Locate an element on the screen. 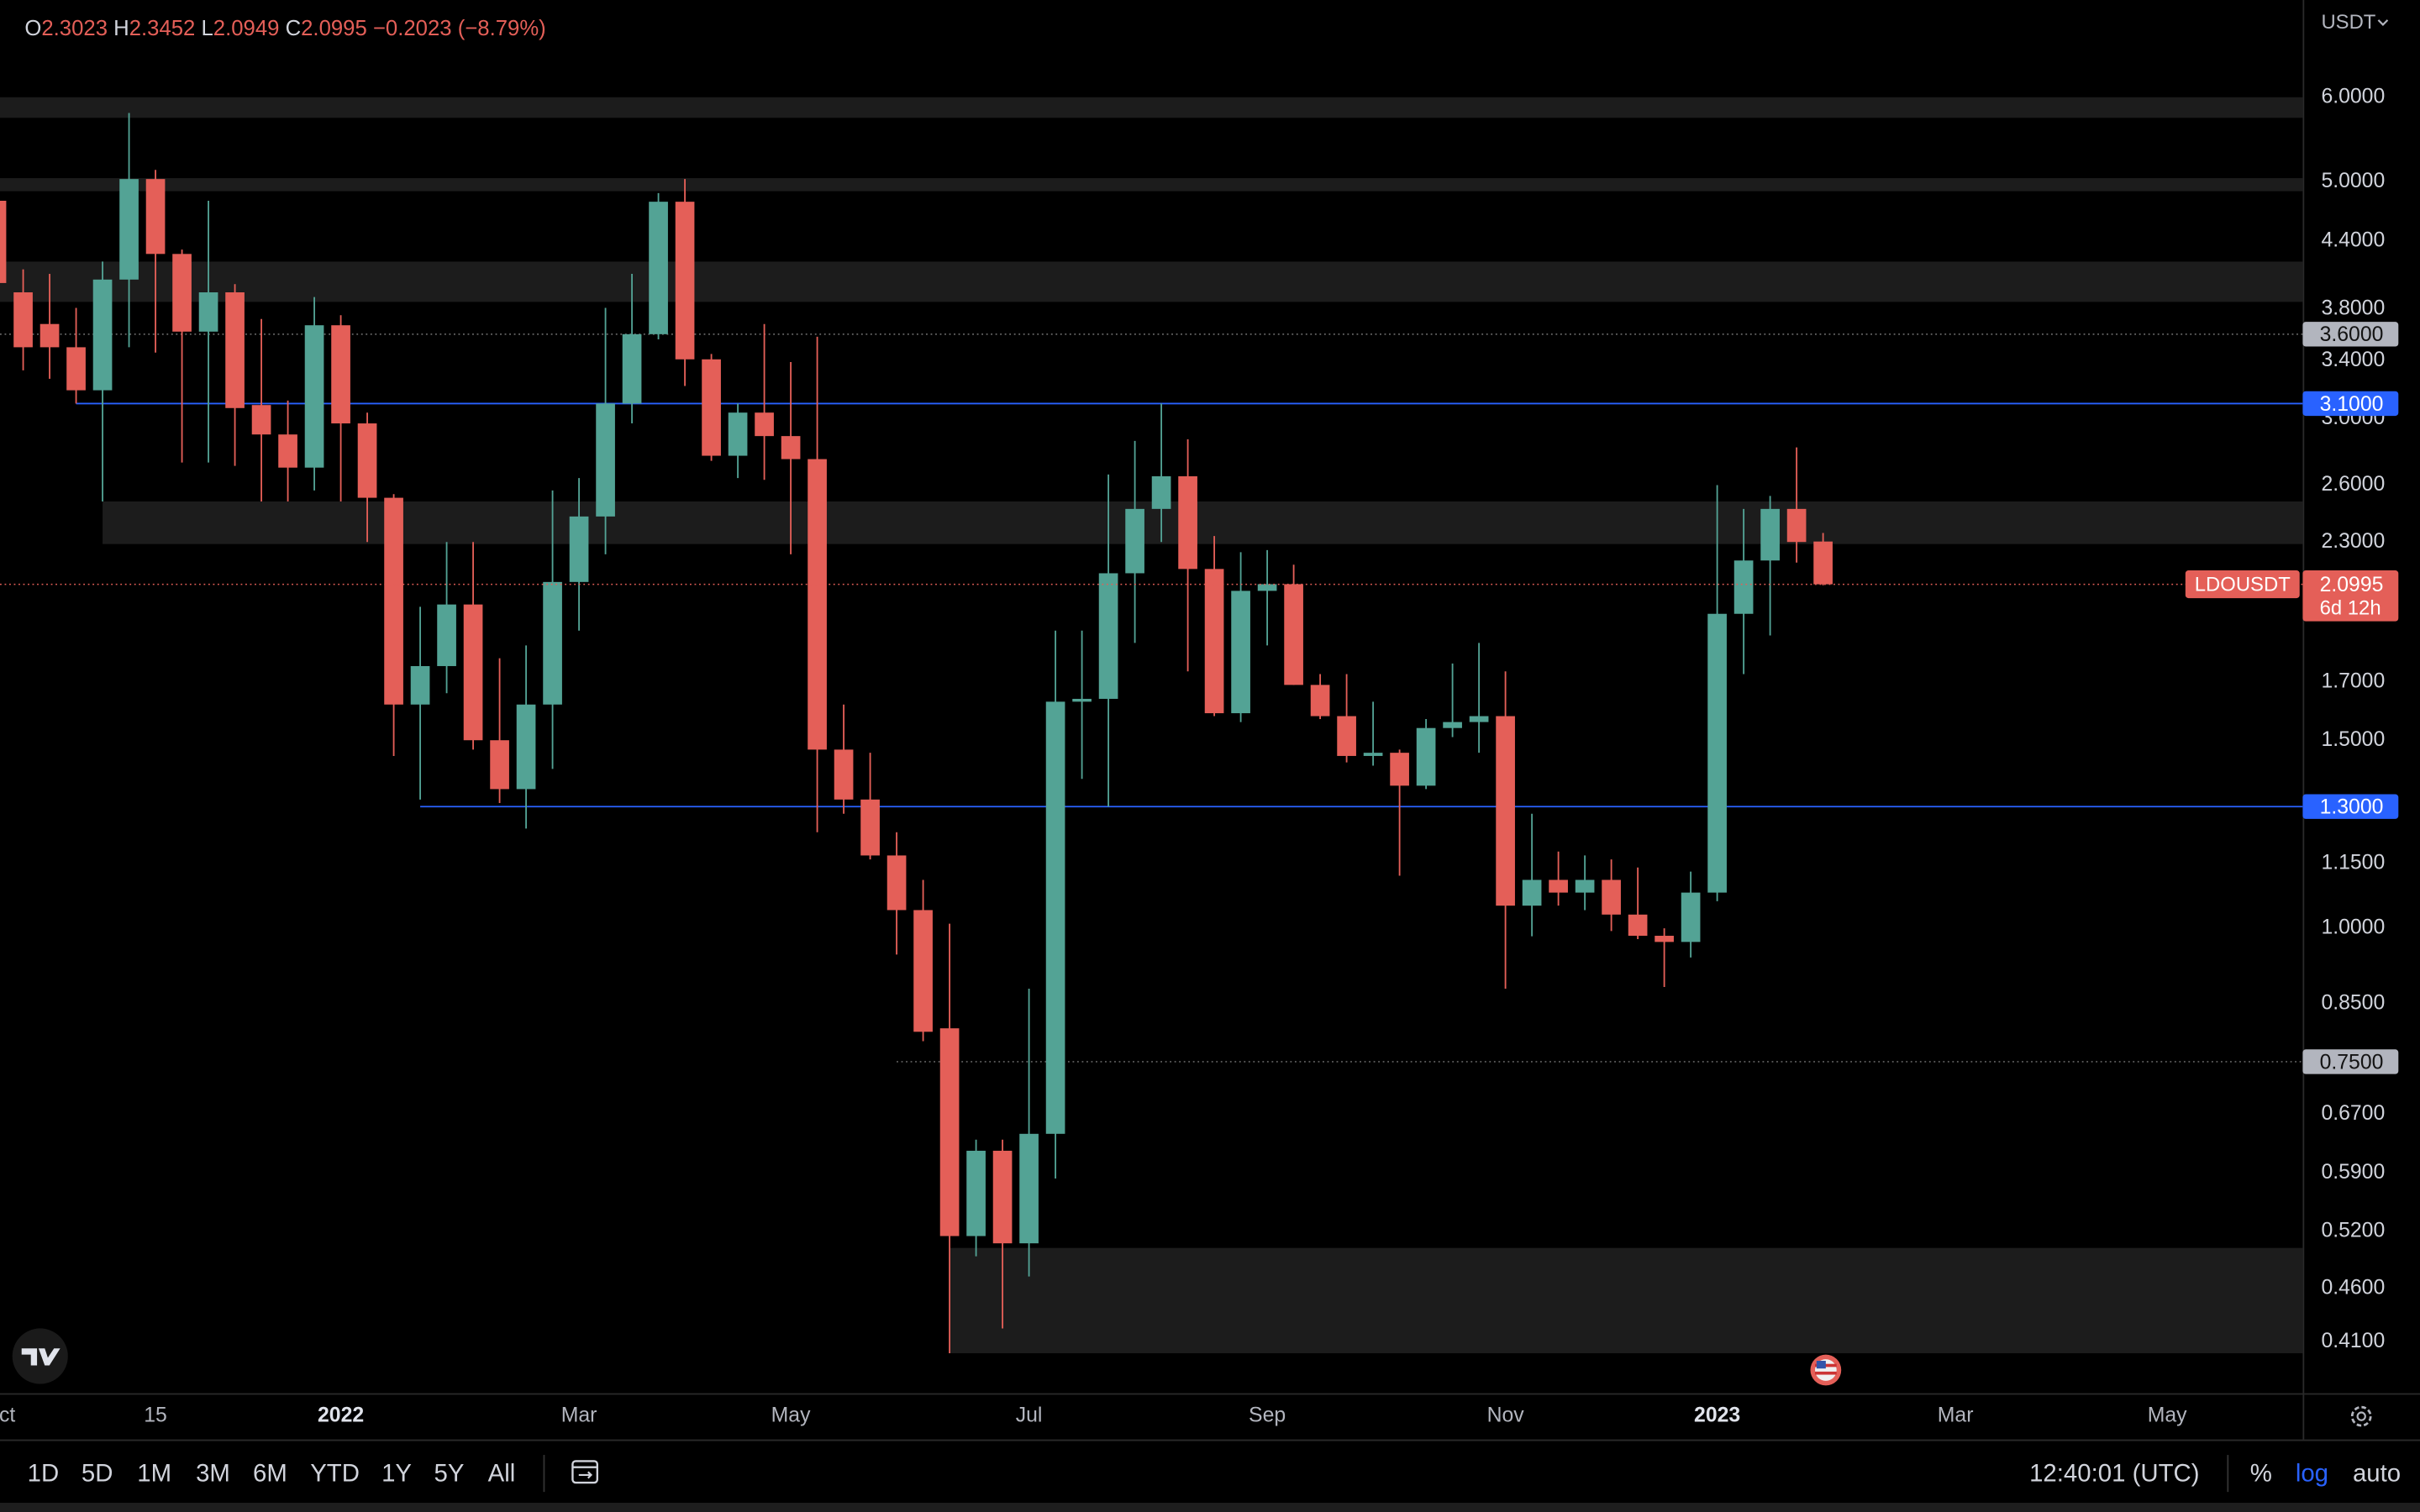  range-button: 1D is located at coordinates (44, 1474).